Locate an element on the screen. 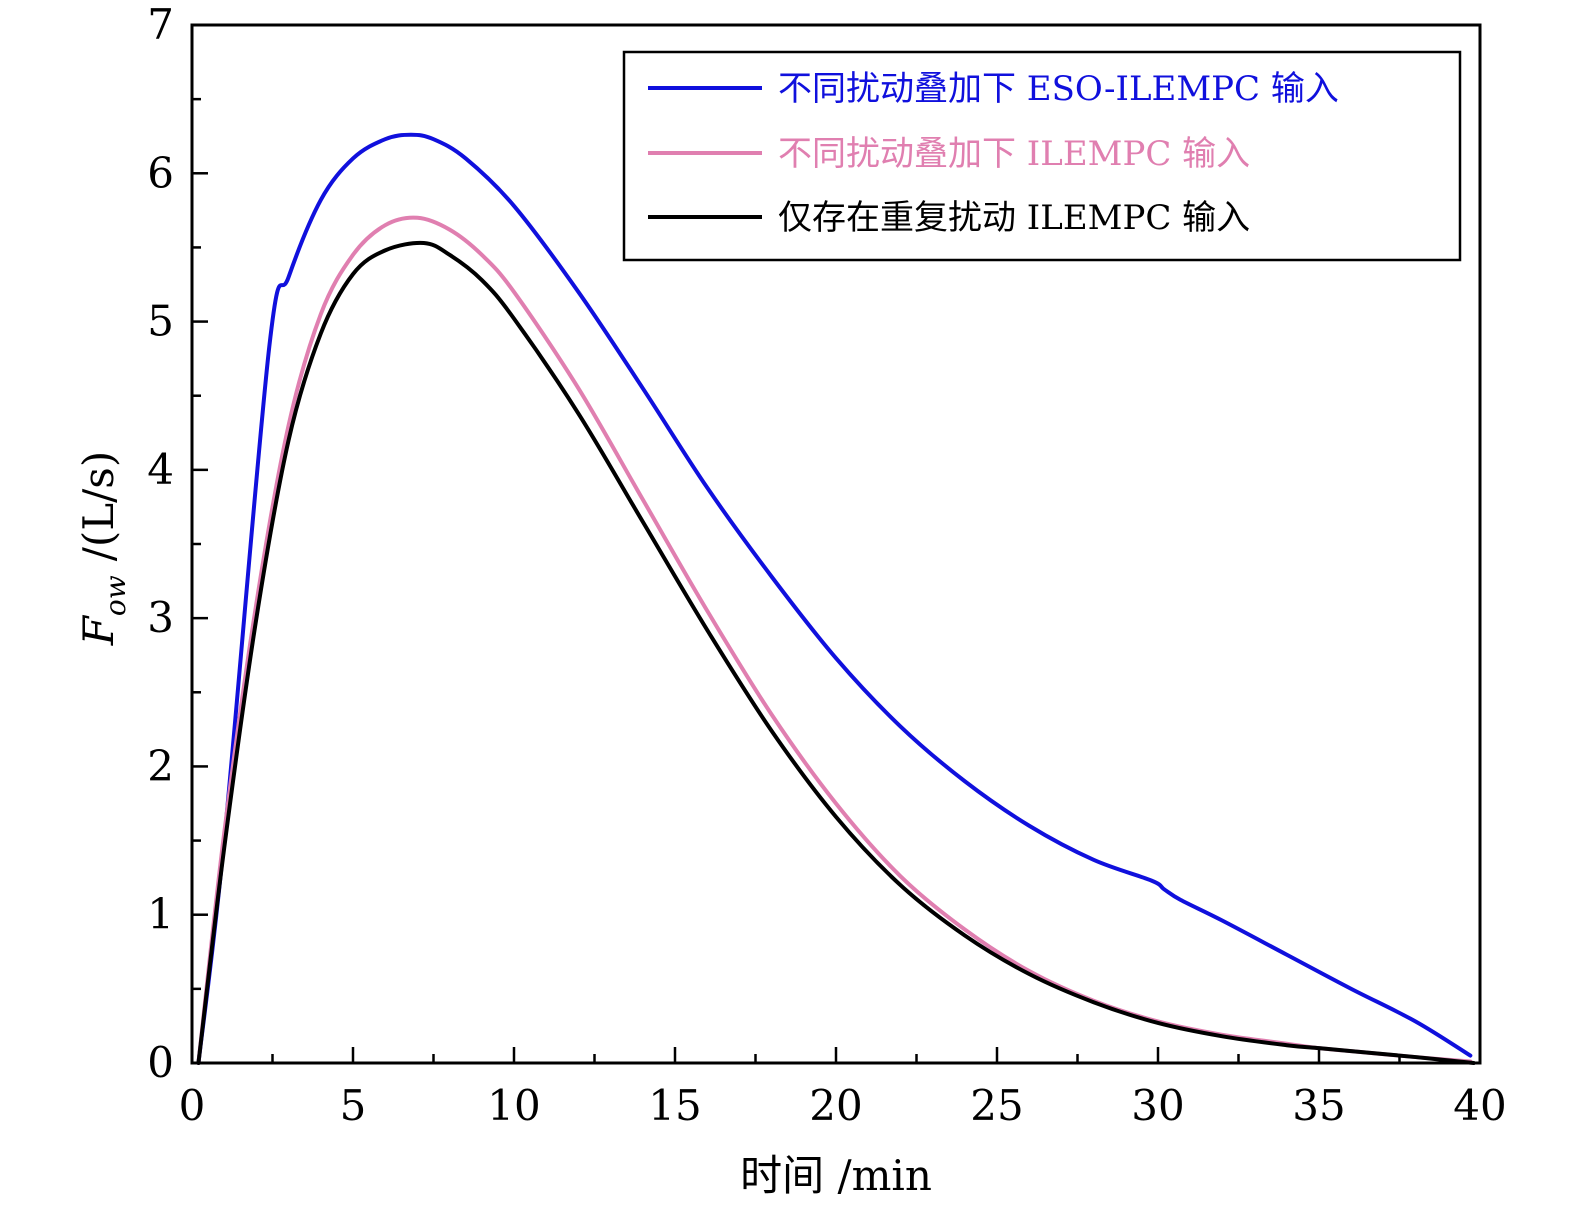 The height and width of the screenshot is (1210, 1575). y-tick-label: 3 is located at coordinates (160, 617).